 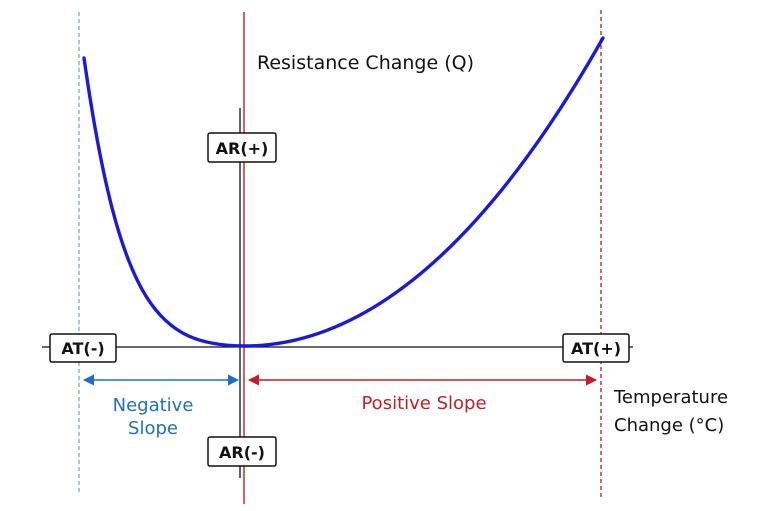 I want to click on positive-slope-label: Positive Slope, so click(x=423, y=403).